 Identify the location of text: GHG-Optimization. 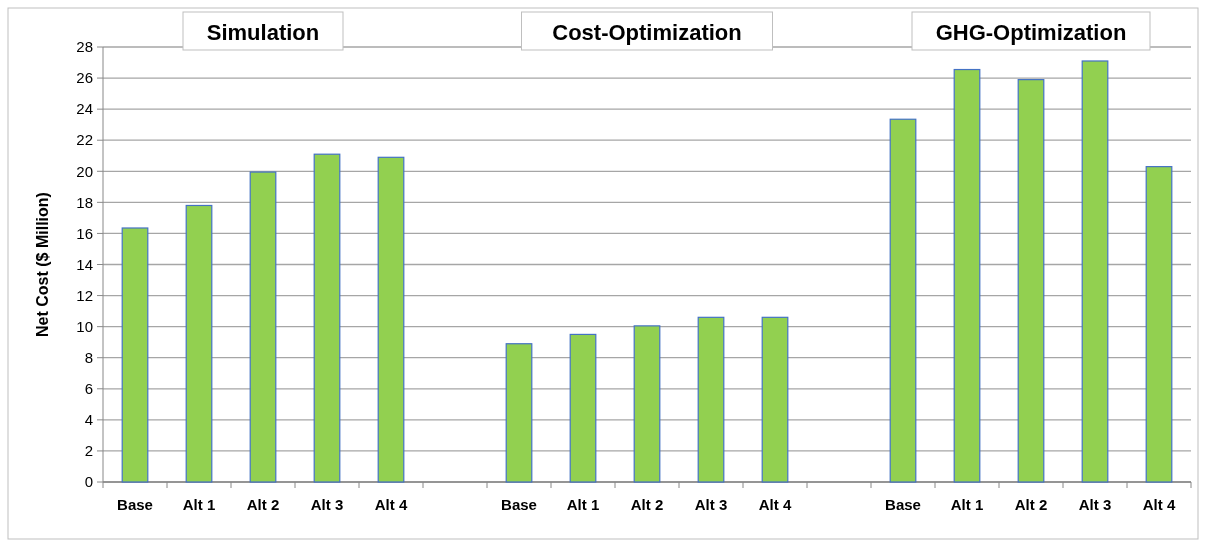
(1031, 32).